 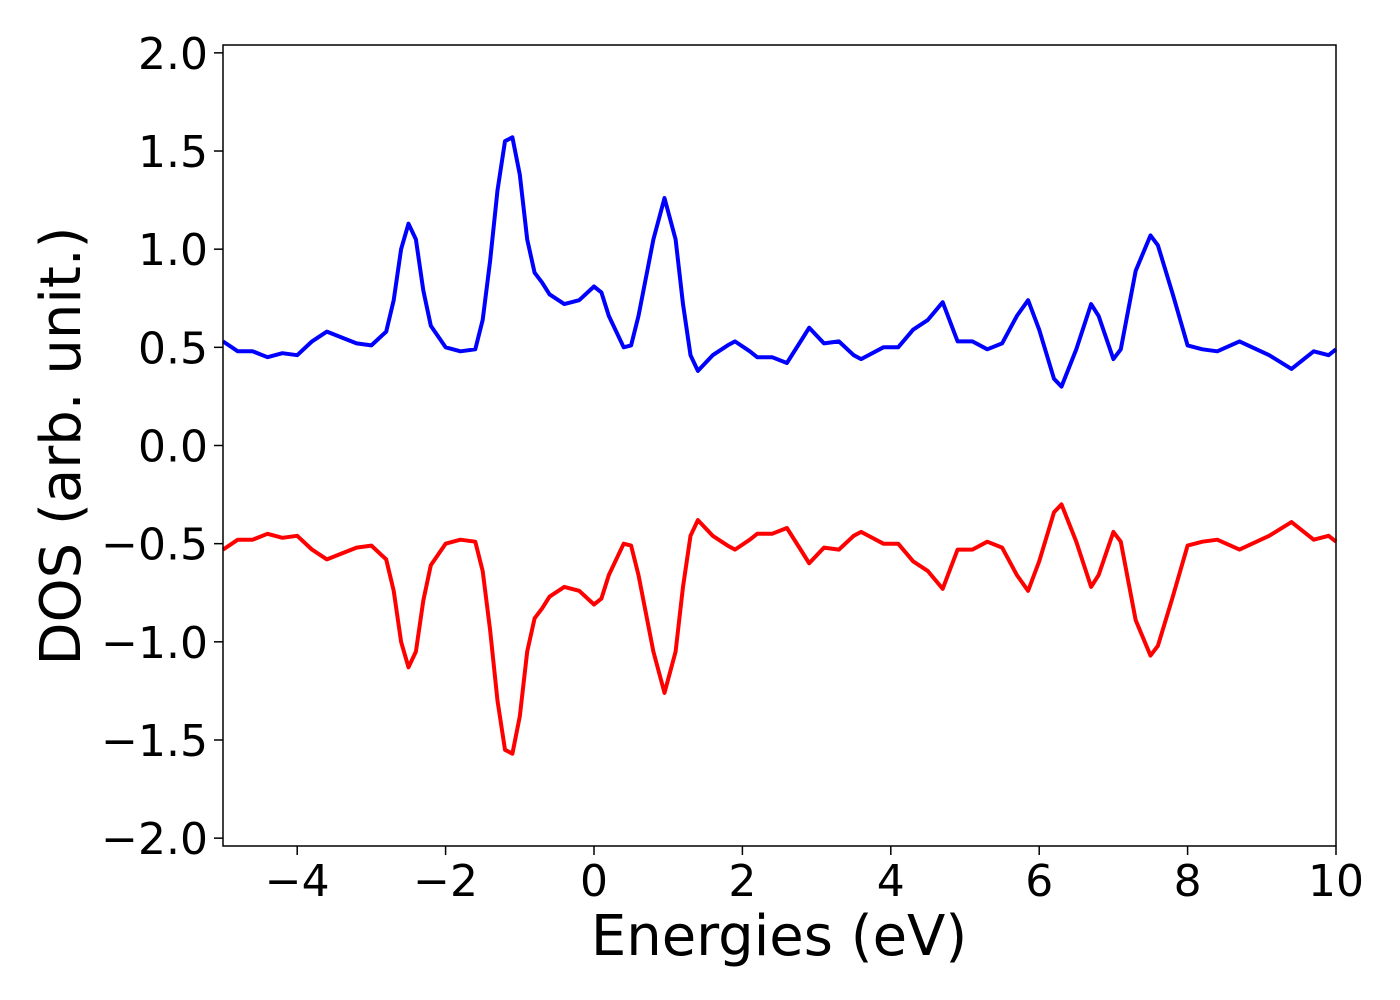 I want to click on y-tick-label: 1.5, so click(x=173, y=152).